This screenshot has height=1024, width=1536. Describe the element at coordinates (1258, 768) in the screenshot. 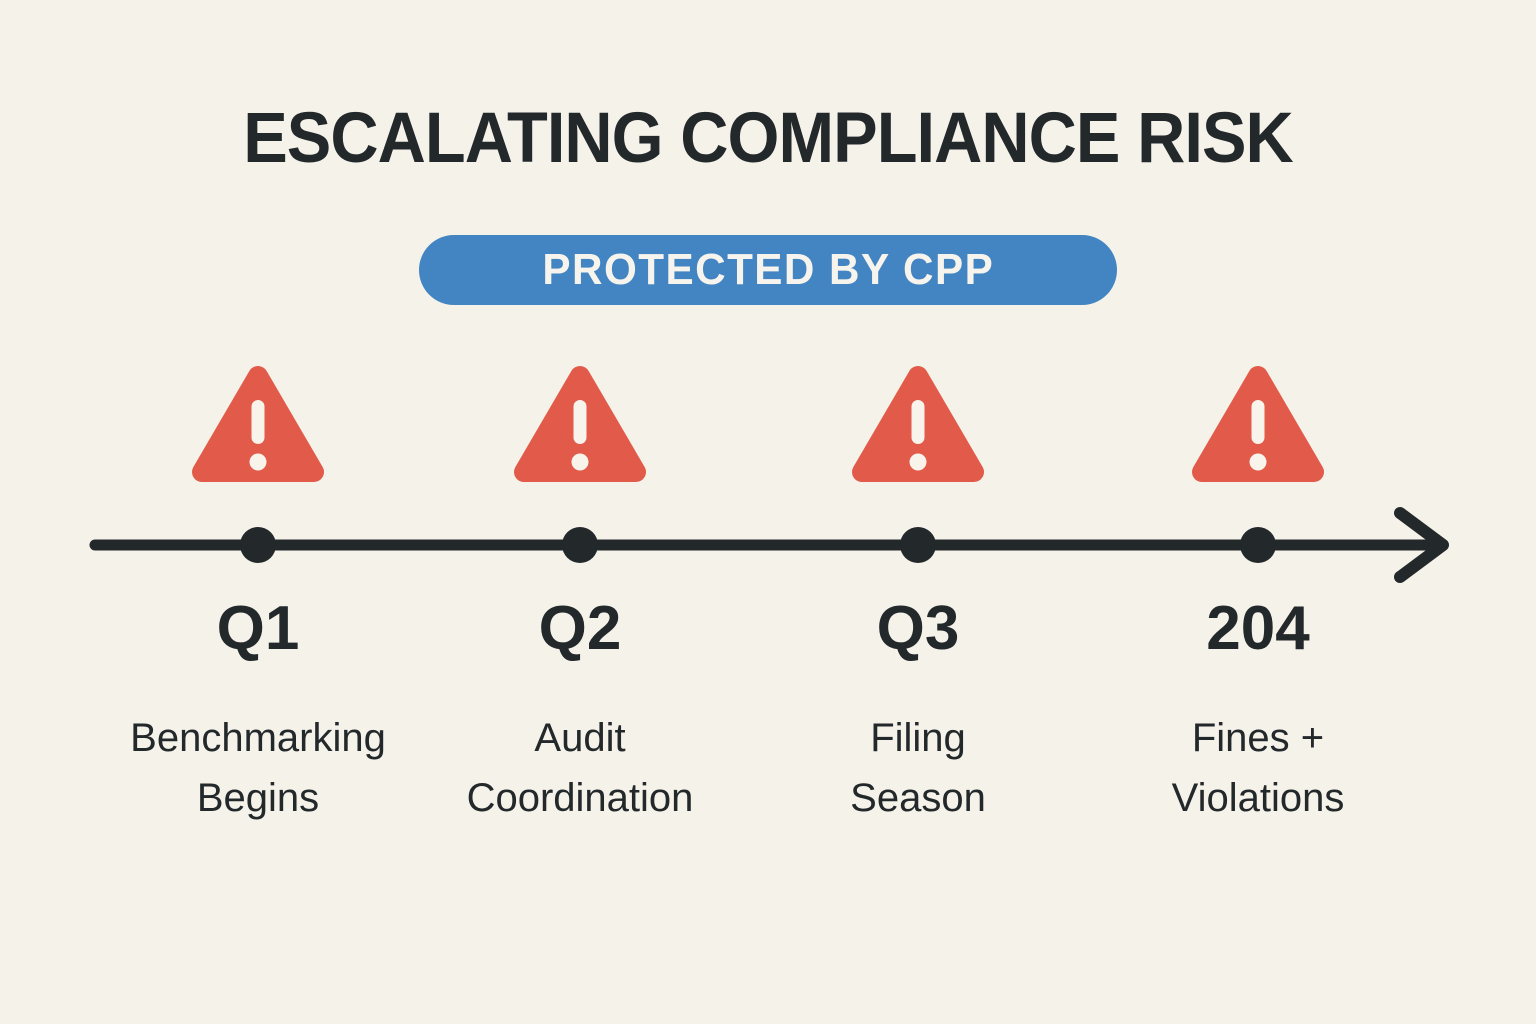

I see `milestone-description: Fines + Violations` at that location.